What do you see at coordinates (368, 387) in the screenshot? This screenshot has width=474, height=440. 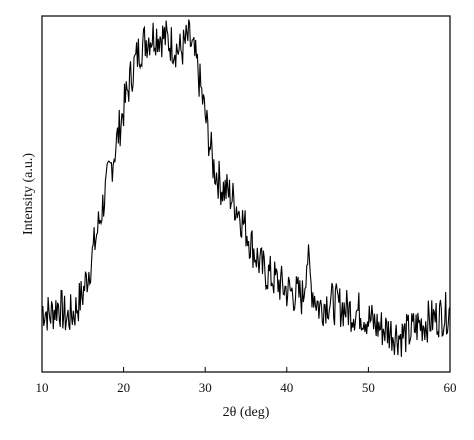 I see `x-tick-label: 50` at bounding box center [368, 387].